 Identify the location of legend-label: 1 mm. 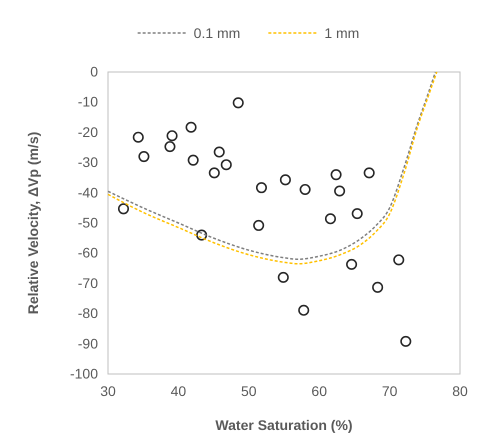
(342, 33).